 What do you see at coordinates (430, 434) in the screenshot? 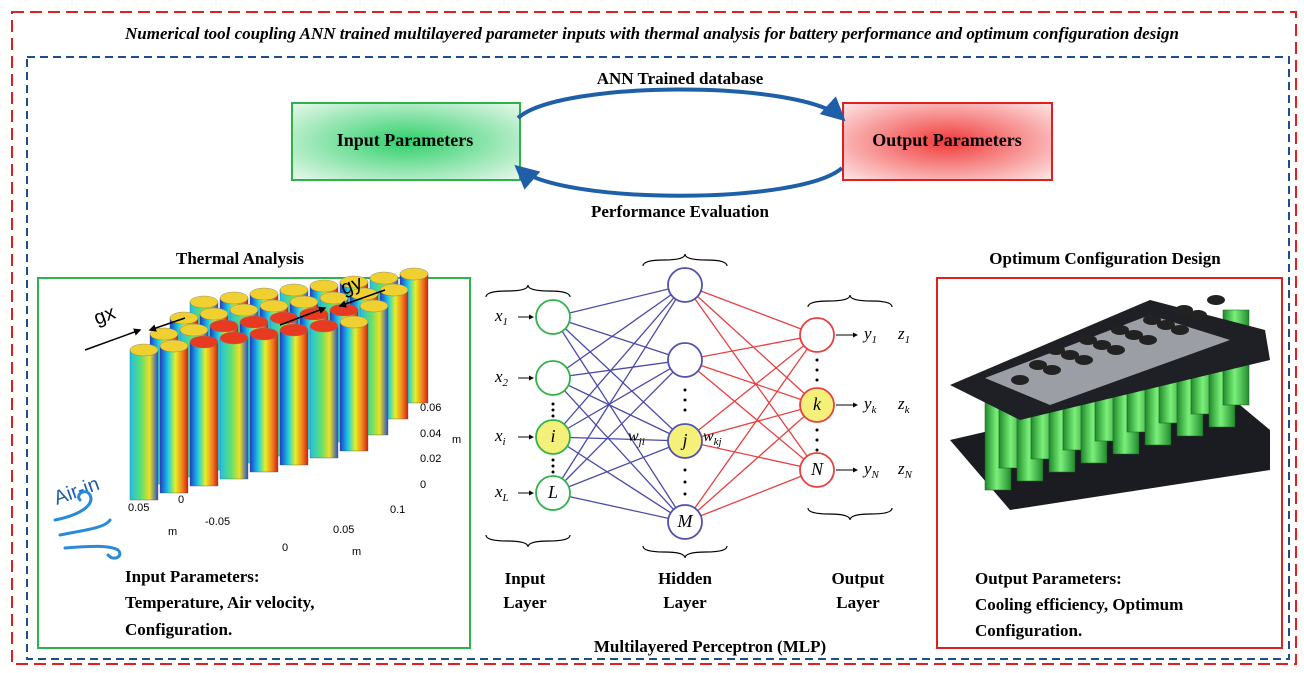
I see `z-tick: 0.04` at bounding box center [430, 434].